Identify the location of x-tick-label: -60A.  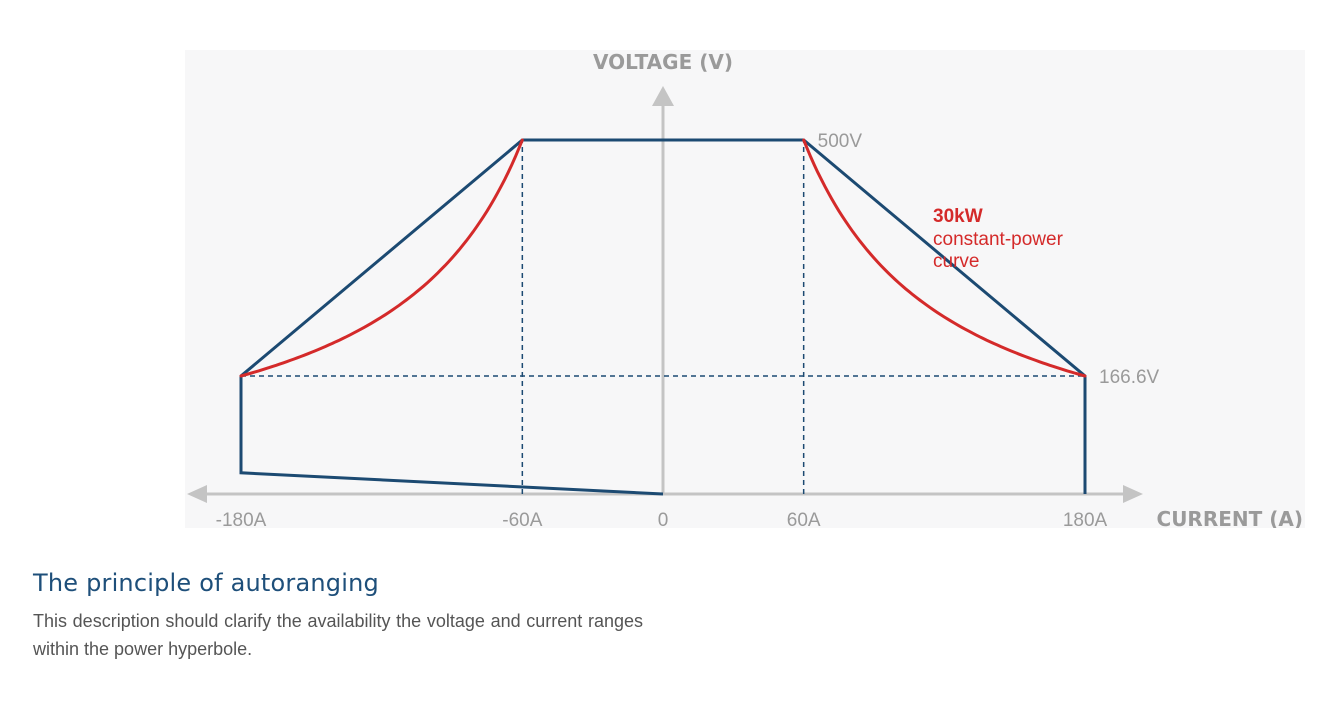
(522, 519).